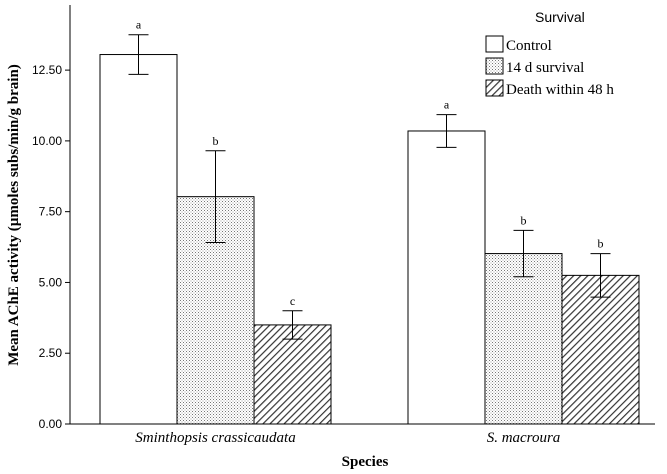 Image resolution: width=667 pixels, height=474 pixels. What do you see at coordinates (560, 17) in the screenshot?
I see `legend-title: Survival` at bounding box center [560, 17].